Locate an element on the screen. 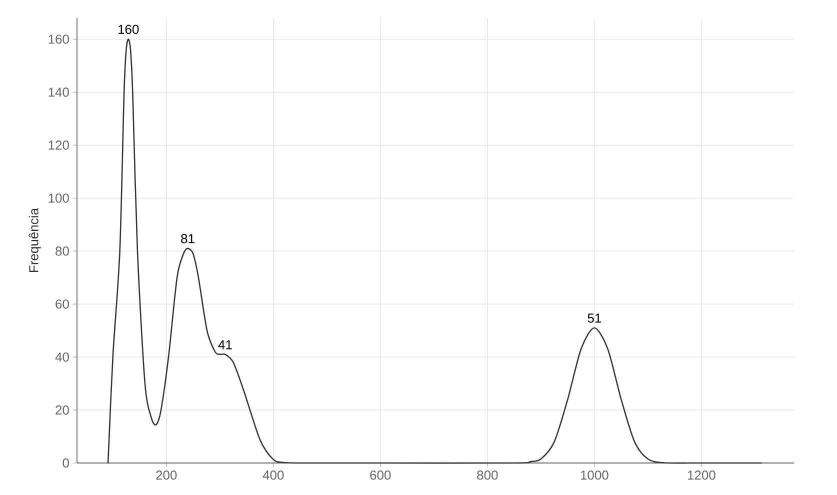 The image size is (837, 495). x-tick-label: 1000 is located at coordinates (594, 475).